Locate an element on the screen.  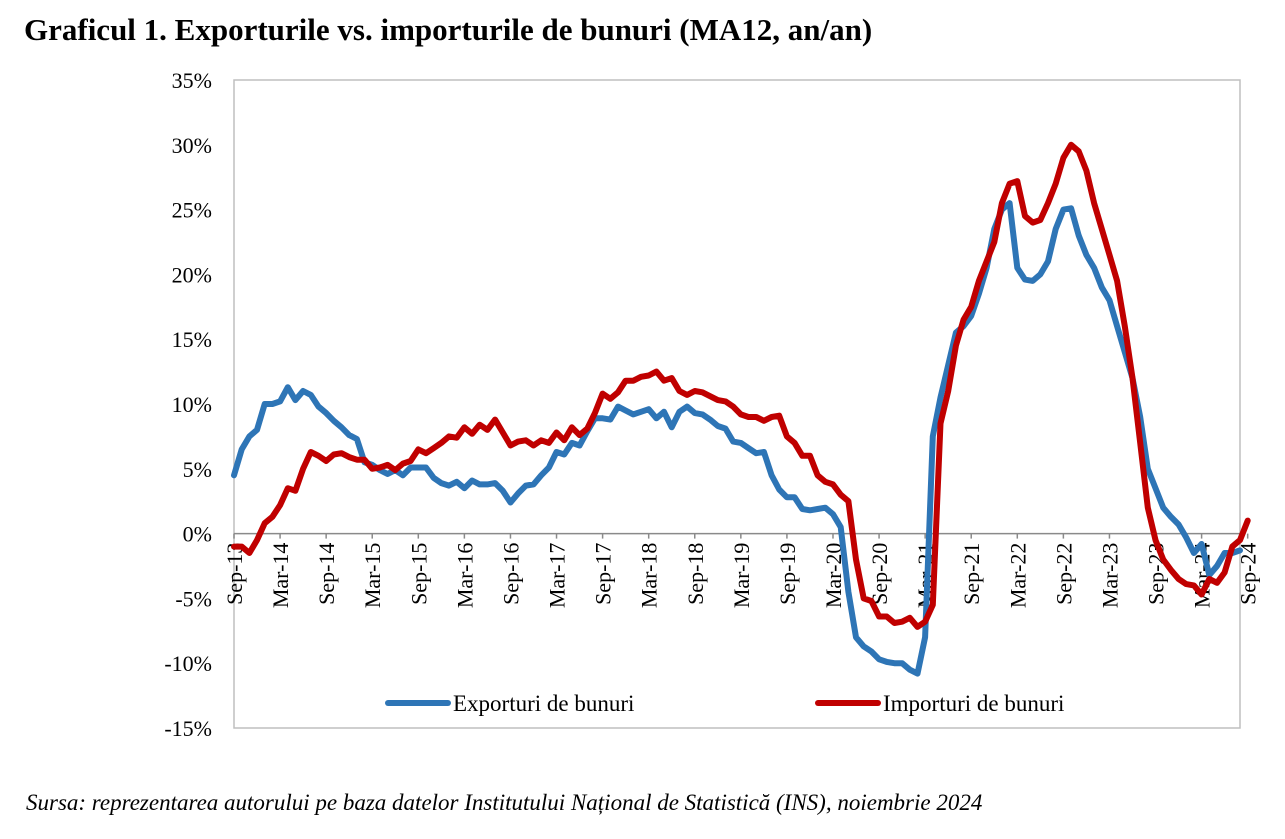
x-tick-label: Mar-17 is located at coordinates (557, 576).